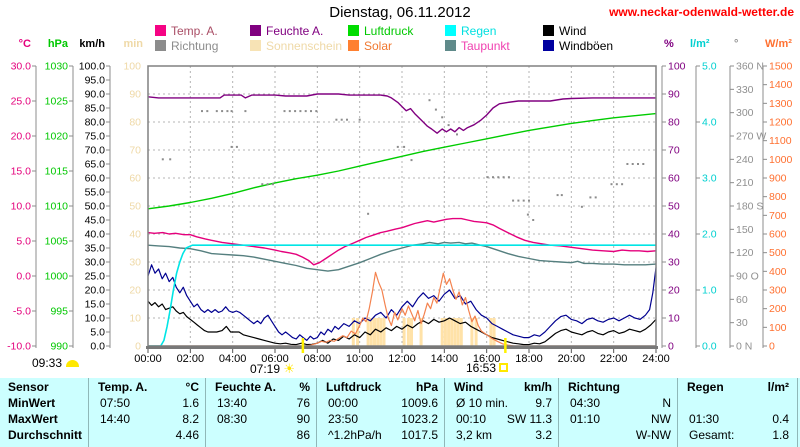 The image size is (800, 447). Describe the element at coordinates (661, 419) in the screenshot. I see `table-cell-value: NW` at that location.